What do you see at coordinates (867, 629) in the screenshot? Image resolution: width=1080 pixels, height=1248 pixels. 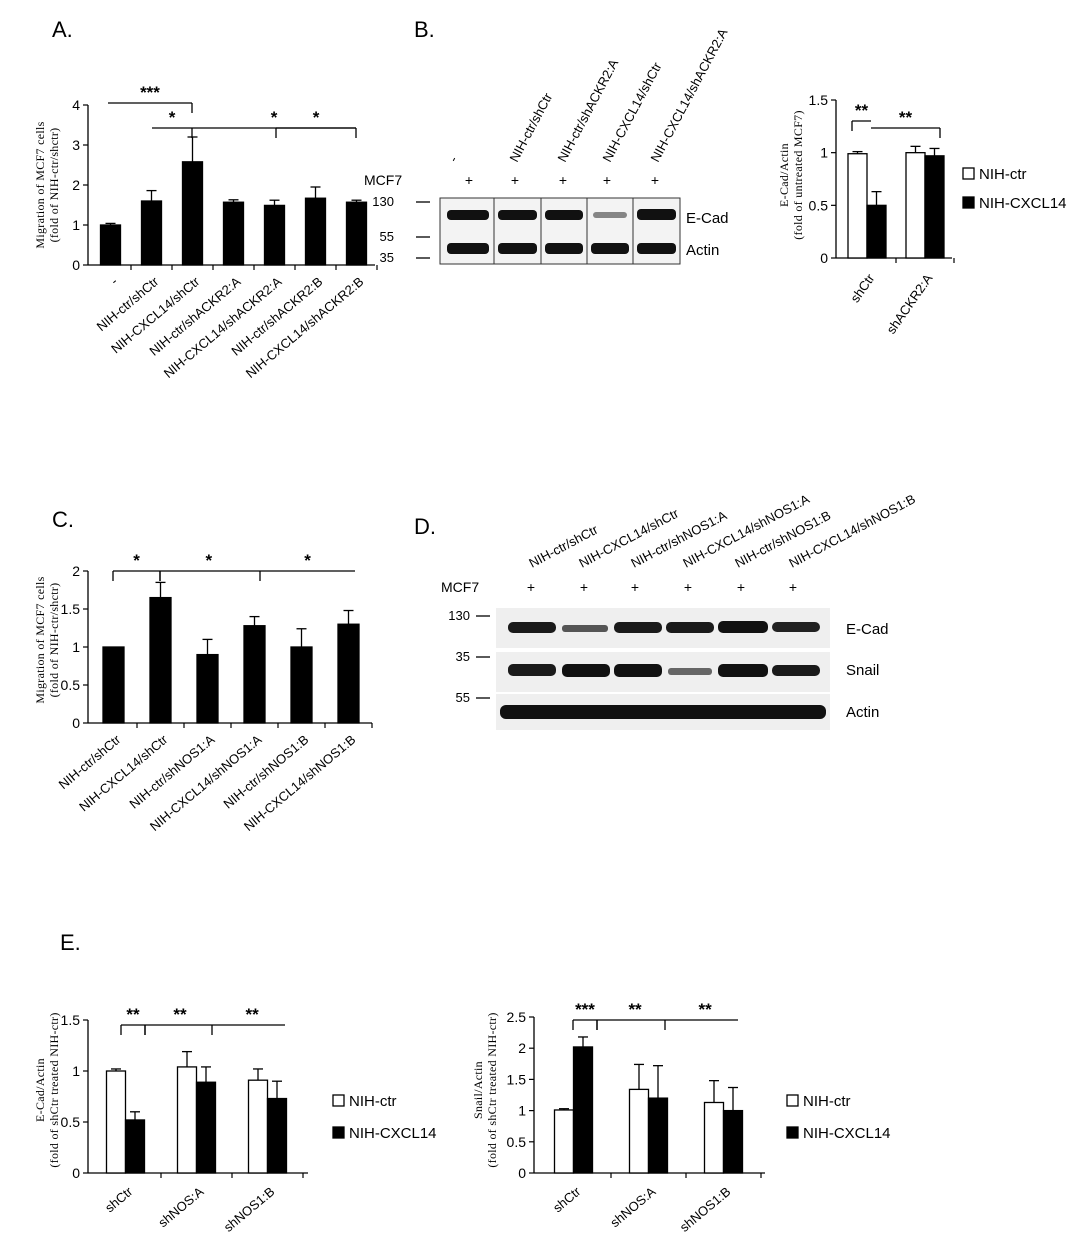 I see `blot-d-band-label: E-Cad` at bounding box center [867, 629].